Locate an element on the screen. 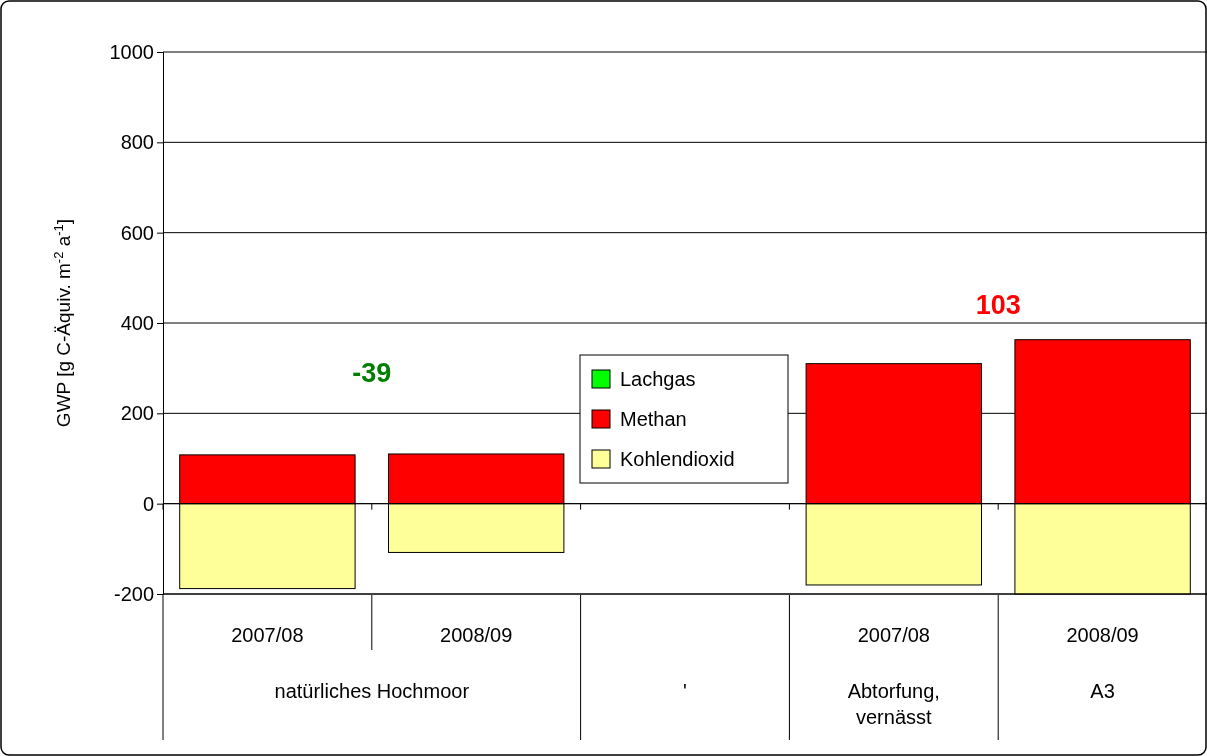 This screenshot has height=756, width=1207. y-tick-label: -200 is located at coordinates (133, 593).